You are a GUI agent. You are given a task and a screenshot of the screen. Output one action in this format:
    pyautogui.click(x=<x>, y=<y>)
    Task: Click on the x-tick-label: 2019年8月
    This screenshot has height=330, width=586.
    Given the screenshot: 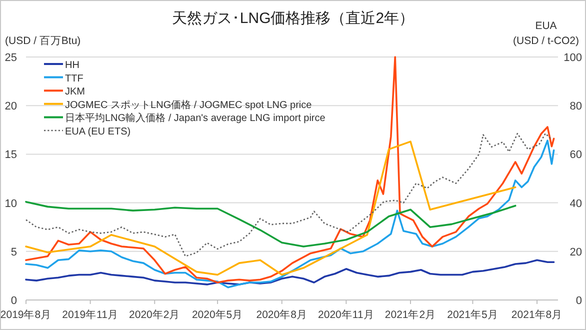 What is the action you would take?
    pyautogui.click(x=26, y=315)
    